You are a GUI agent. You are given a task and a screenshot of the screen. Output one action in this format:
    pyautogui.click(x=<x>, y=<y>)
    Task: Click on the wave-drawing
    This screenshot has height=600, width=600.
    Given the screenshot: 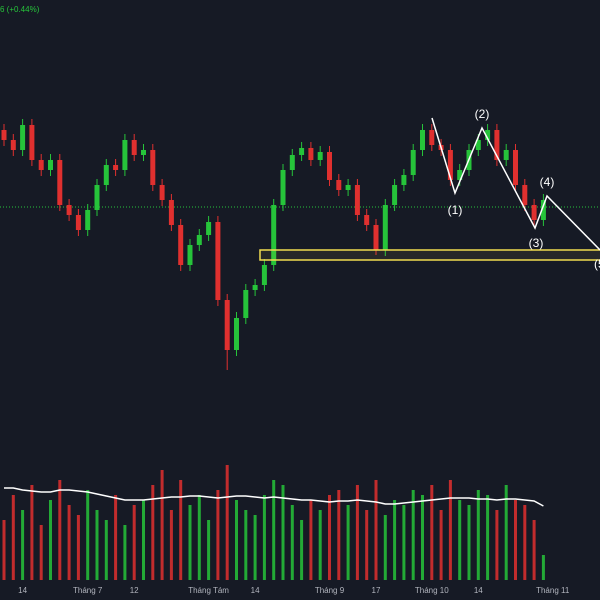 What is the action you would take?
    pyautogui.click(x=515, y=184)
    